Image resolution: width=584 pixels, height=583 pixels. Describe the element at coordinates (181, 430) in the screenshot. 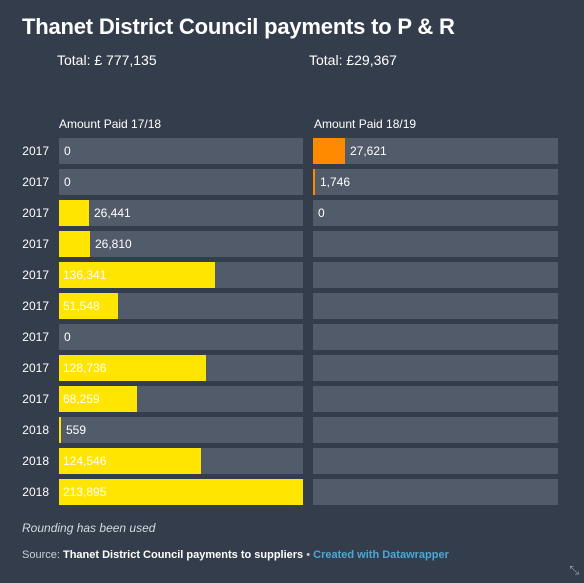

I see `bar-track: 559` at that location.